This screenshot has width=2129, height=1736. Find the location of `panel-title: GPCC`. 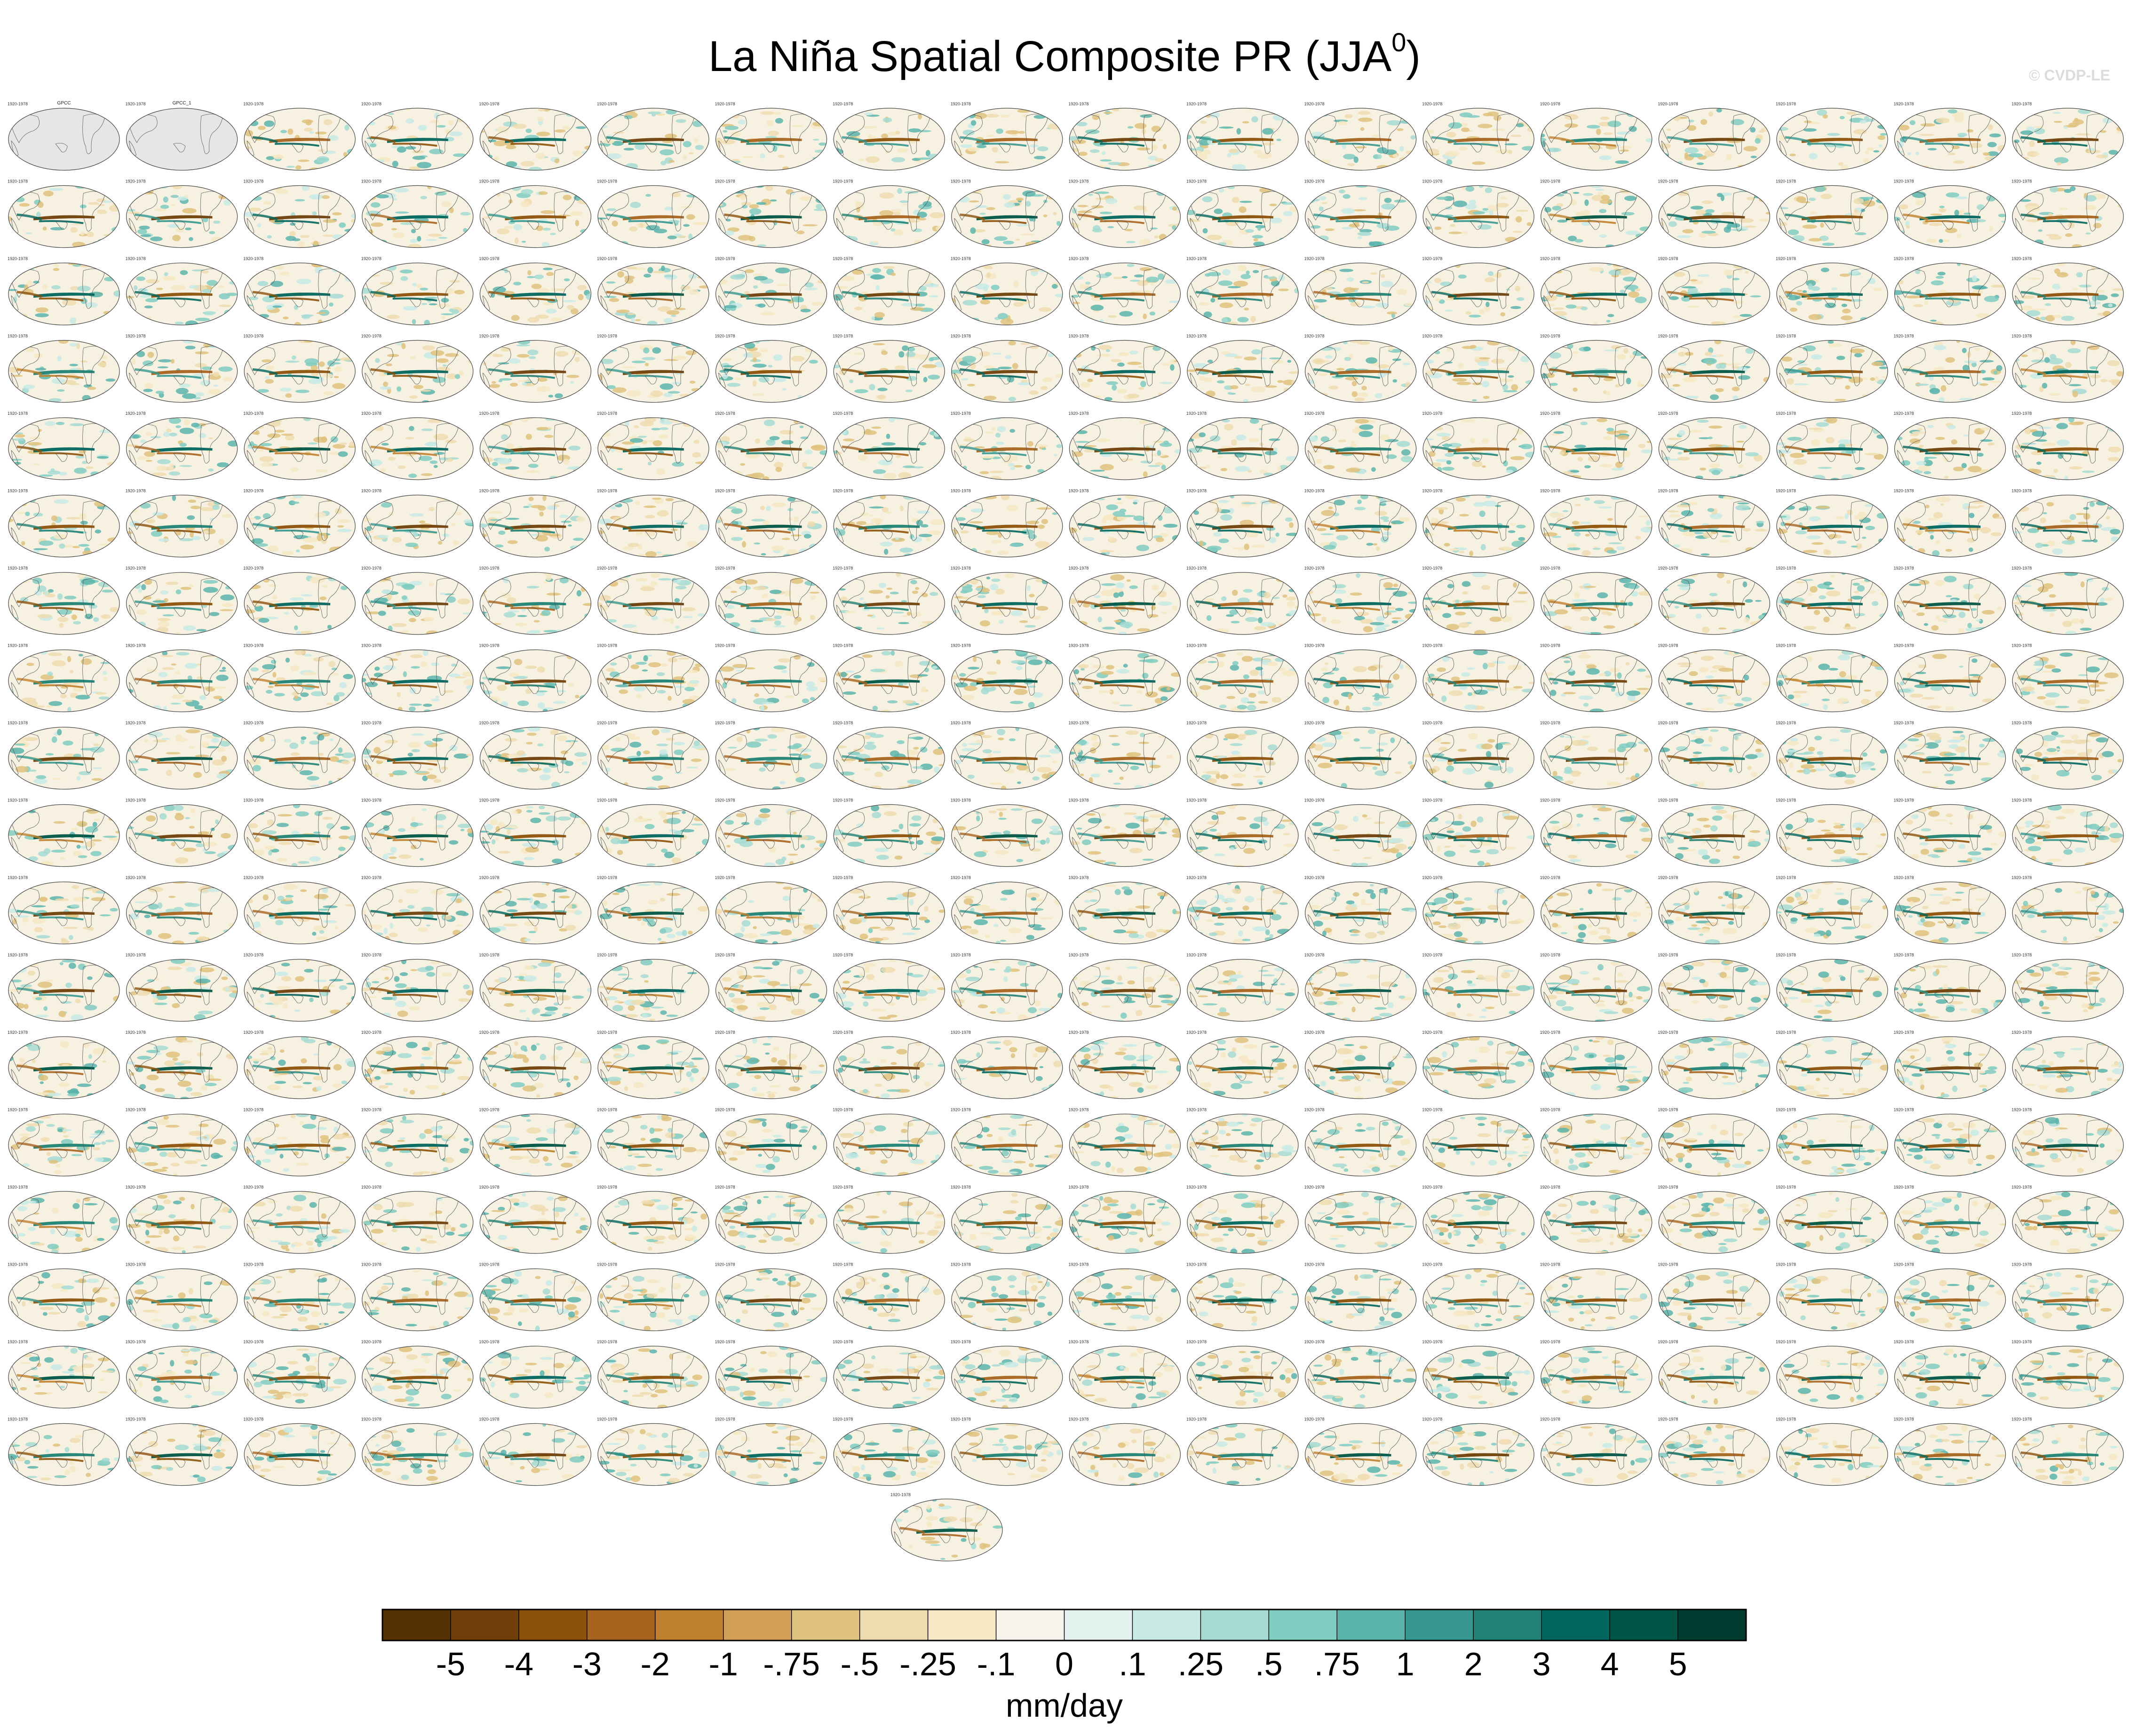

panel-title: GPCC is located at coordinates (64, 103).